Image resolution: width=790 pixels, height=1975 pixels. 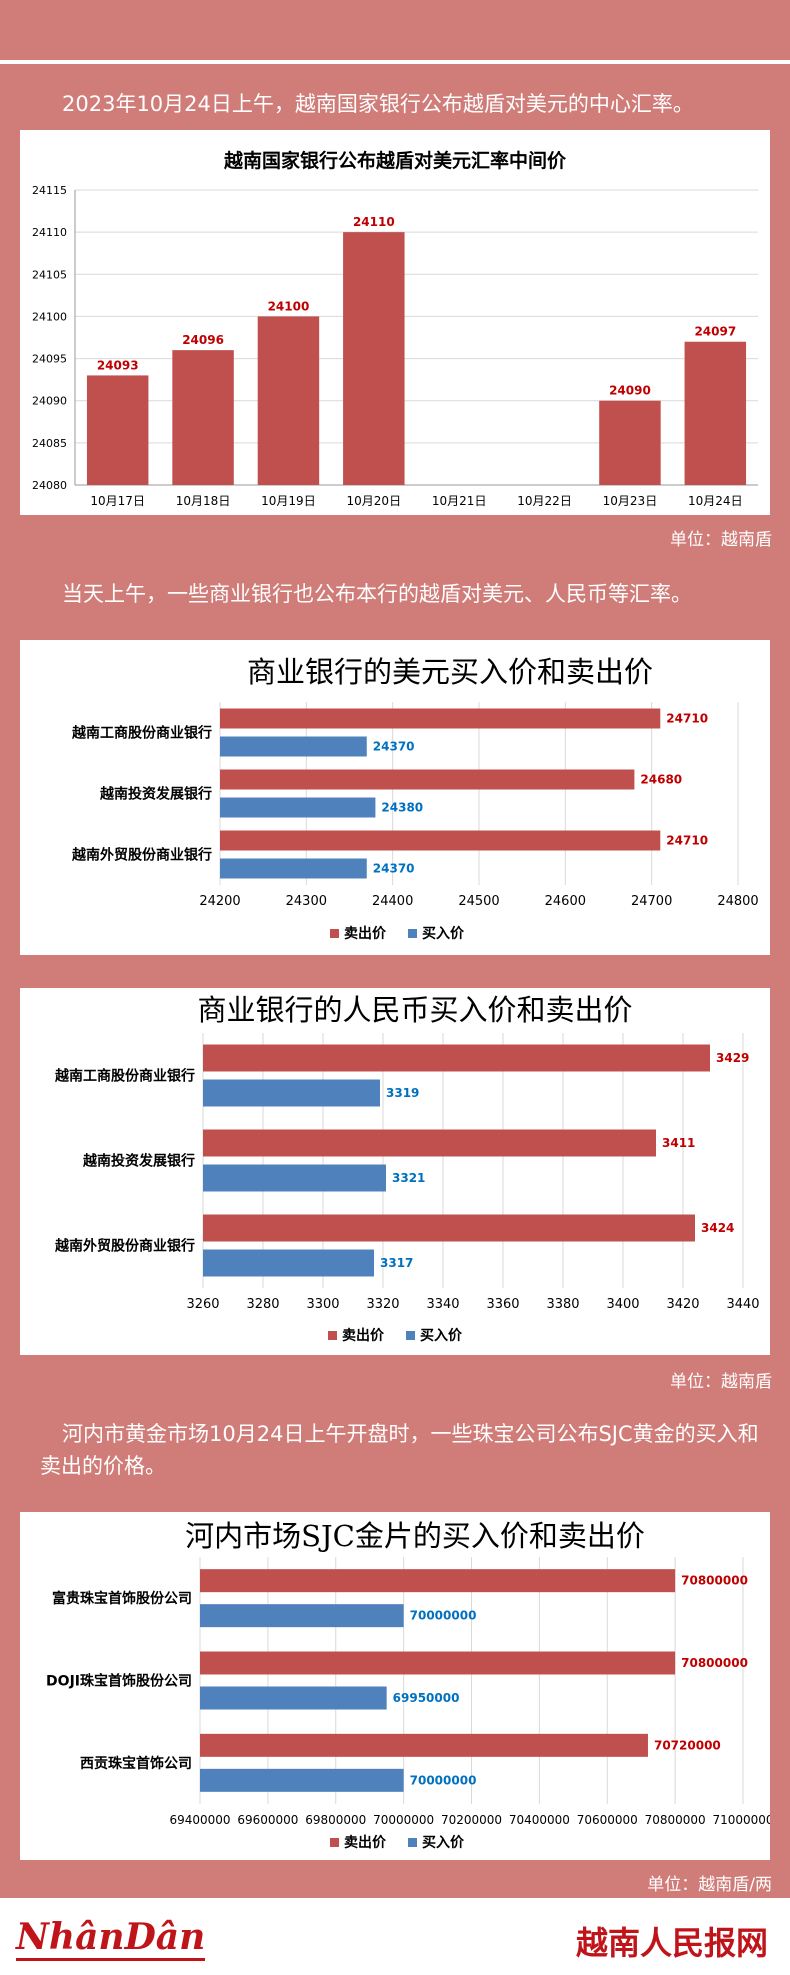 I want to click on y-tick-label: 24110, so click(x=49, y=232).